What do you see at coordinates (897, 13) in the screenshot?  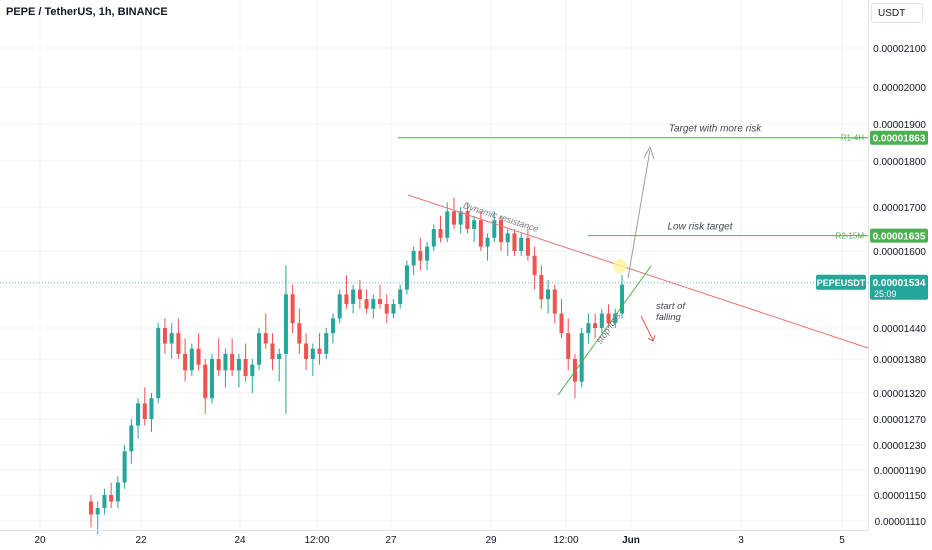 I see `currency-button: USDT` at bounding box center [897, 13].